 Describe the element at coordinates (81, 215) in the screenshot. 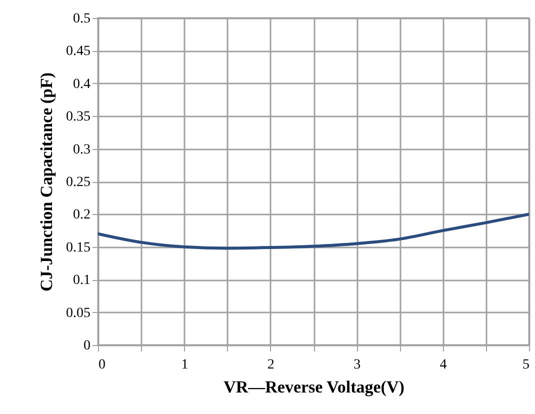

I see `y-tick-label: 0.2` at that location.